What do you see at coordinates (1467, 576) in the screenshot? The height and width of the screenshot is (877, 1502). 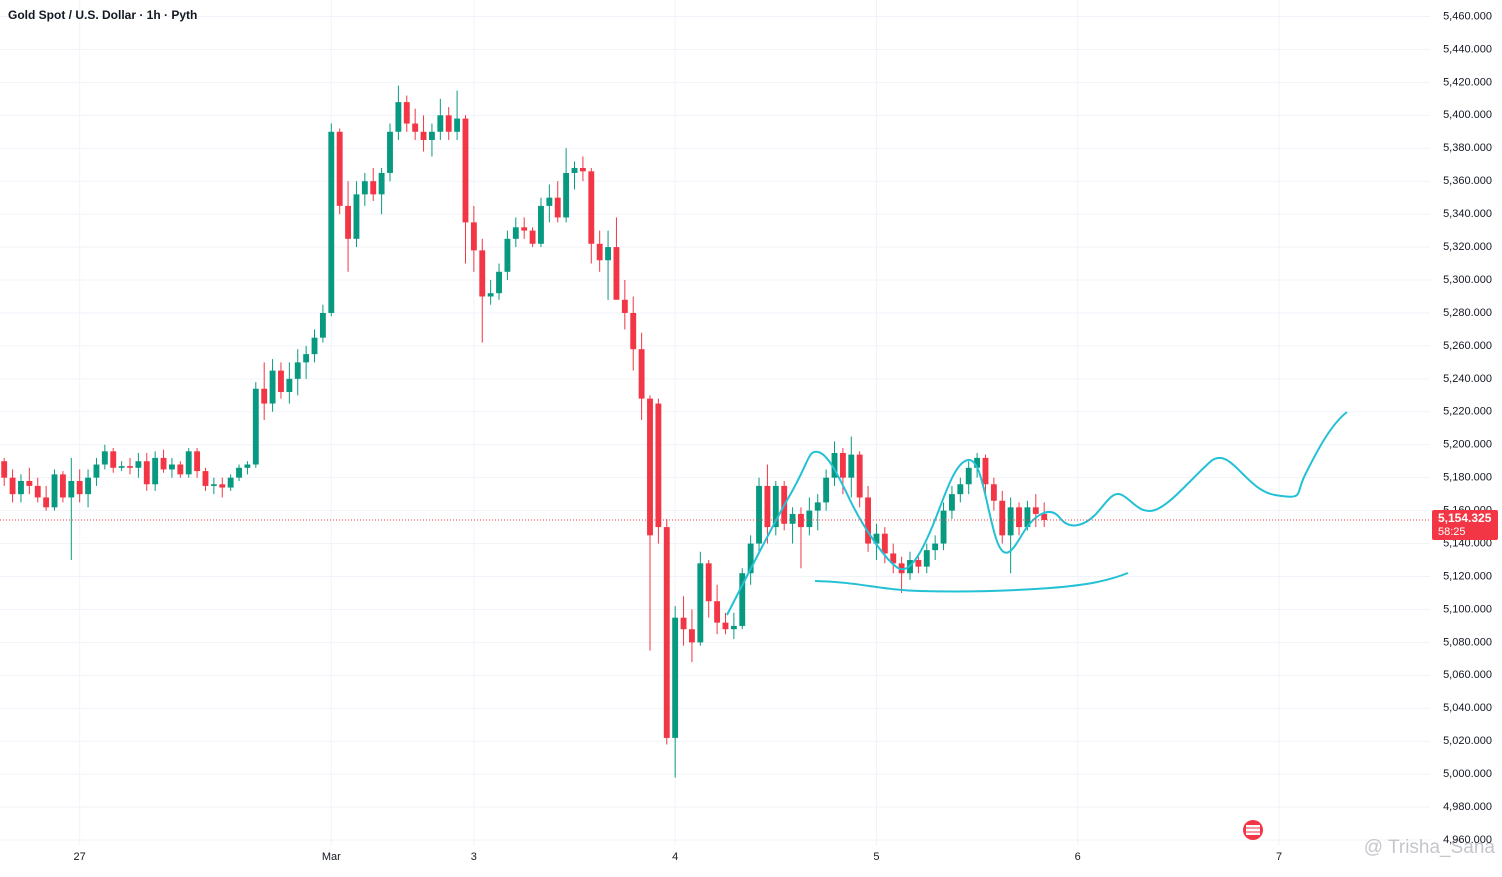 I see `y-tick-label: 5,120.000` at bounding box center [1467, 576].